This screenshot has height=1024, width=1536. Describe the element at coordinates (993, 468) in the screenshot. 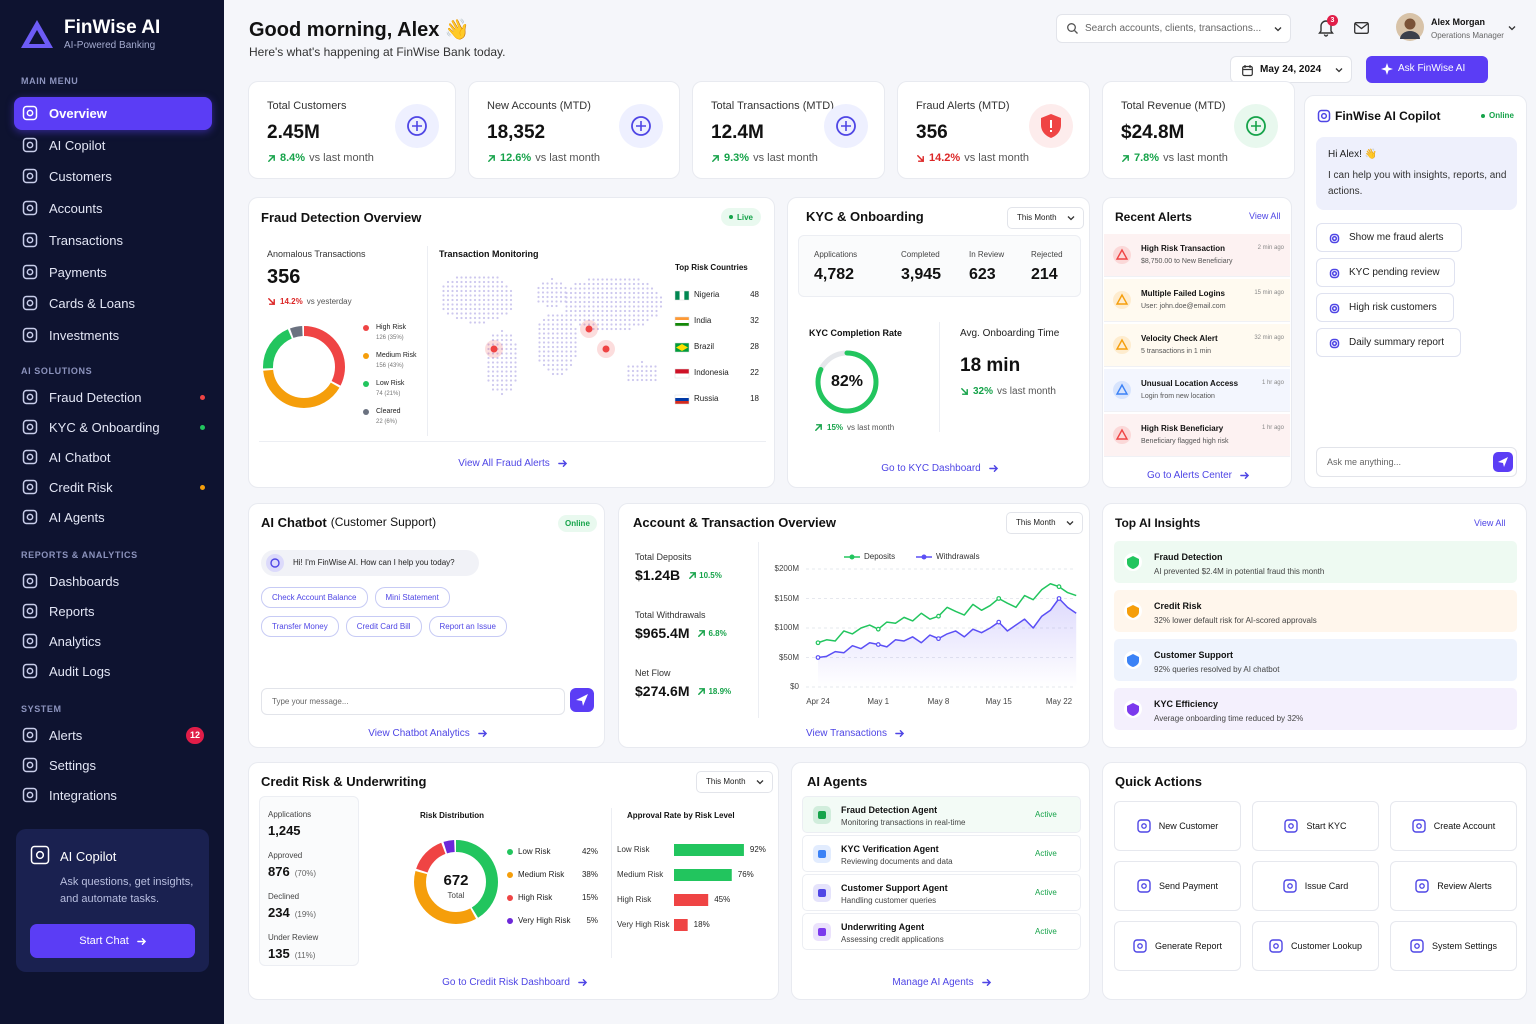

I see `arrow-shape` at that location.